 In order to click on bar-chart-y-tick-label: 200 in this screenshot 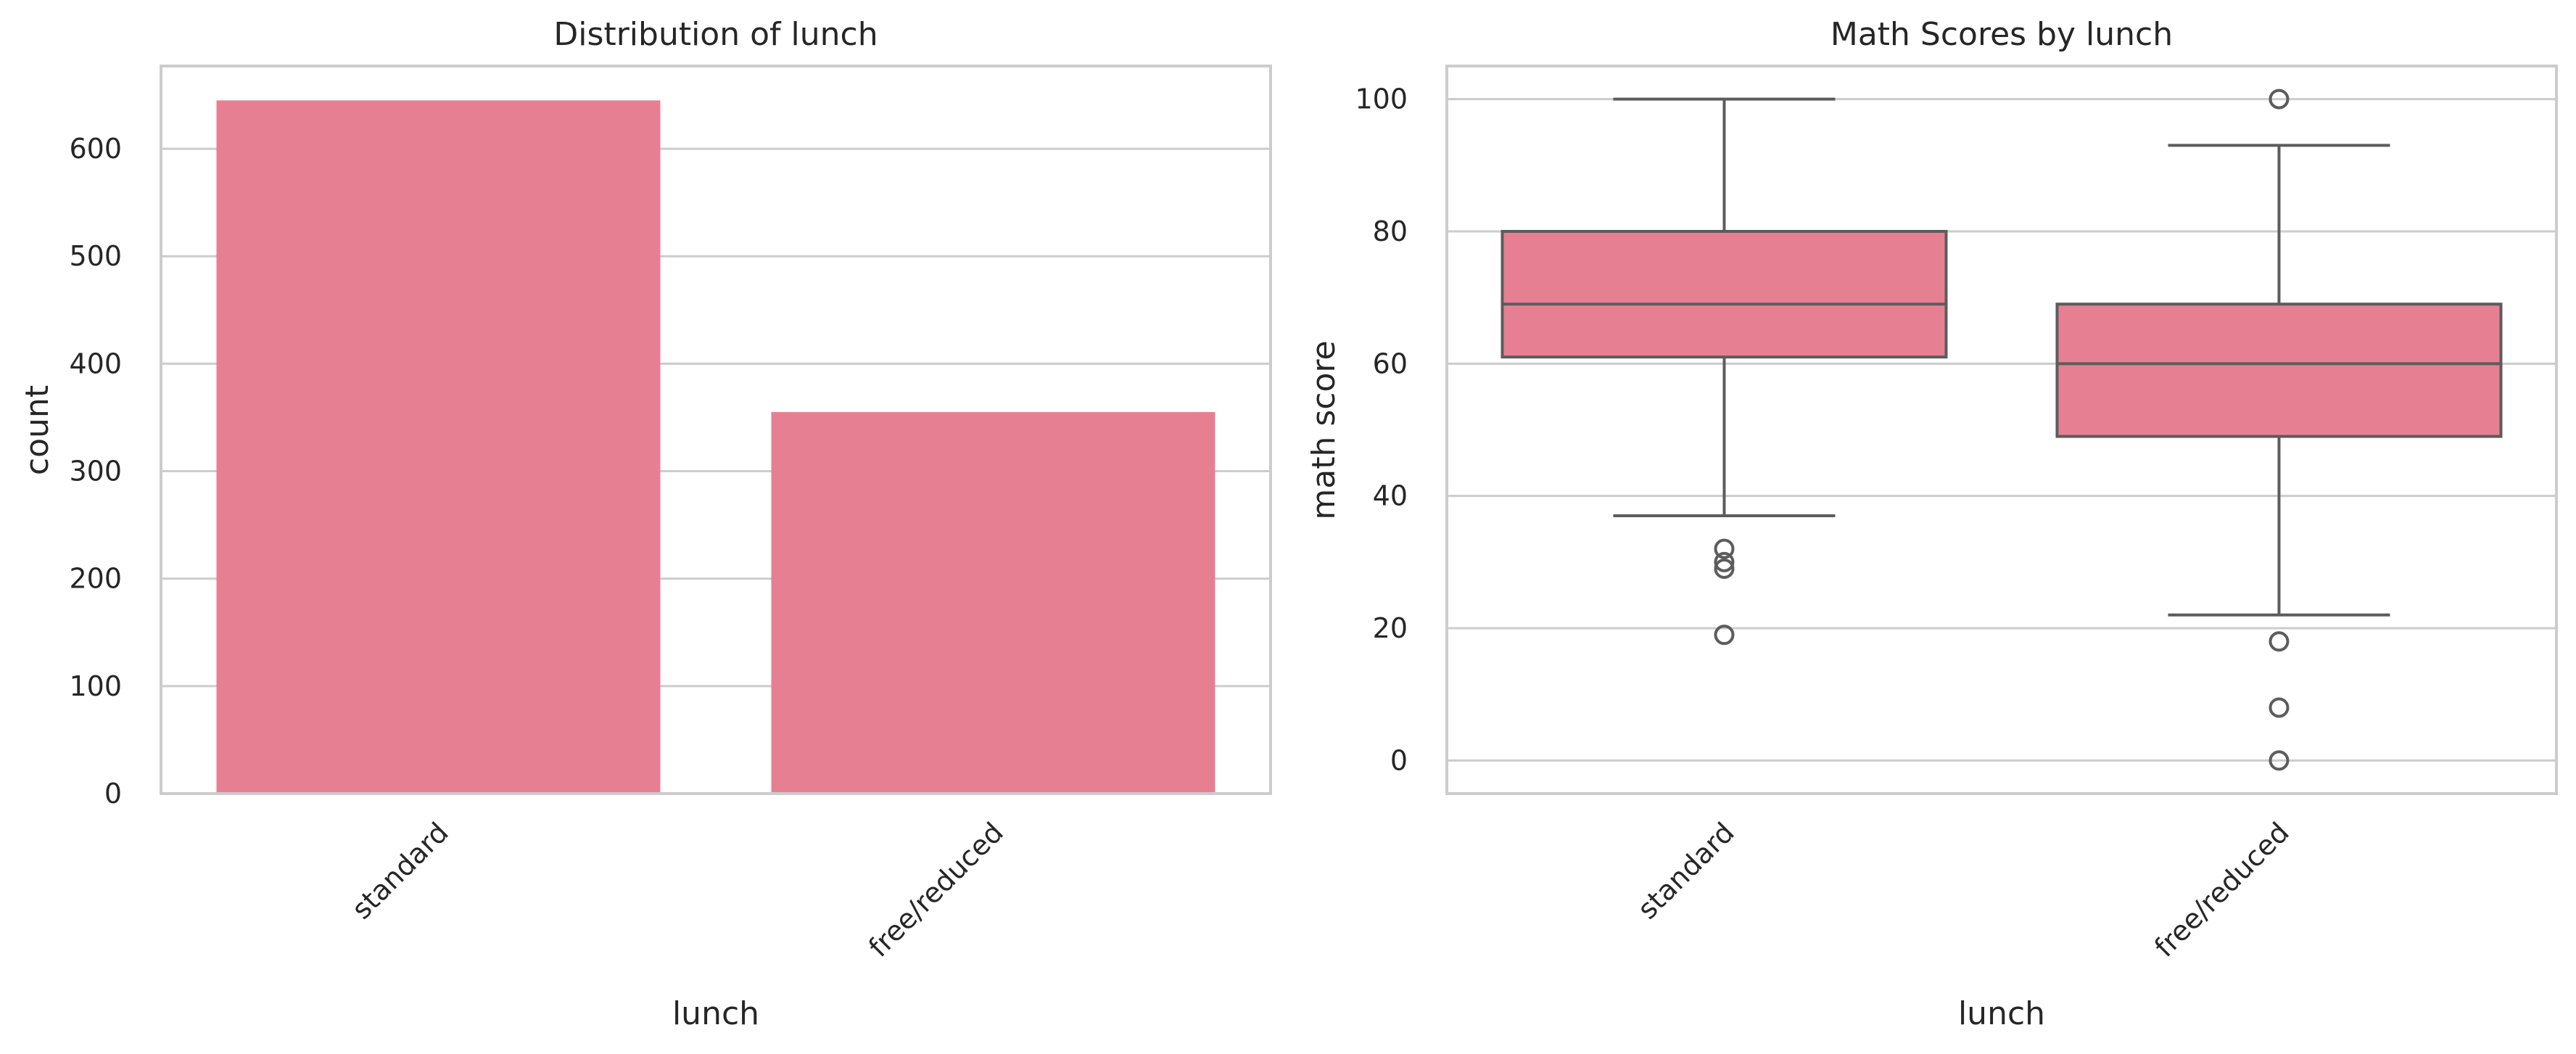, I will do `click(95, 579)`.